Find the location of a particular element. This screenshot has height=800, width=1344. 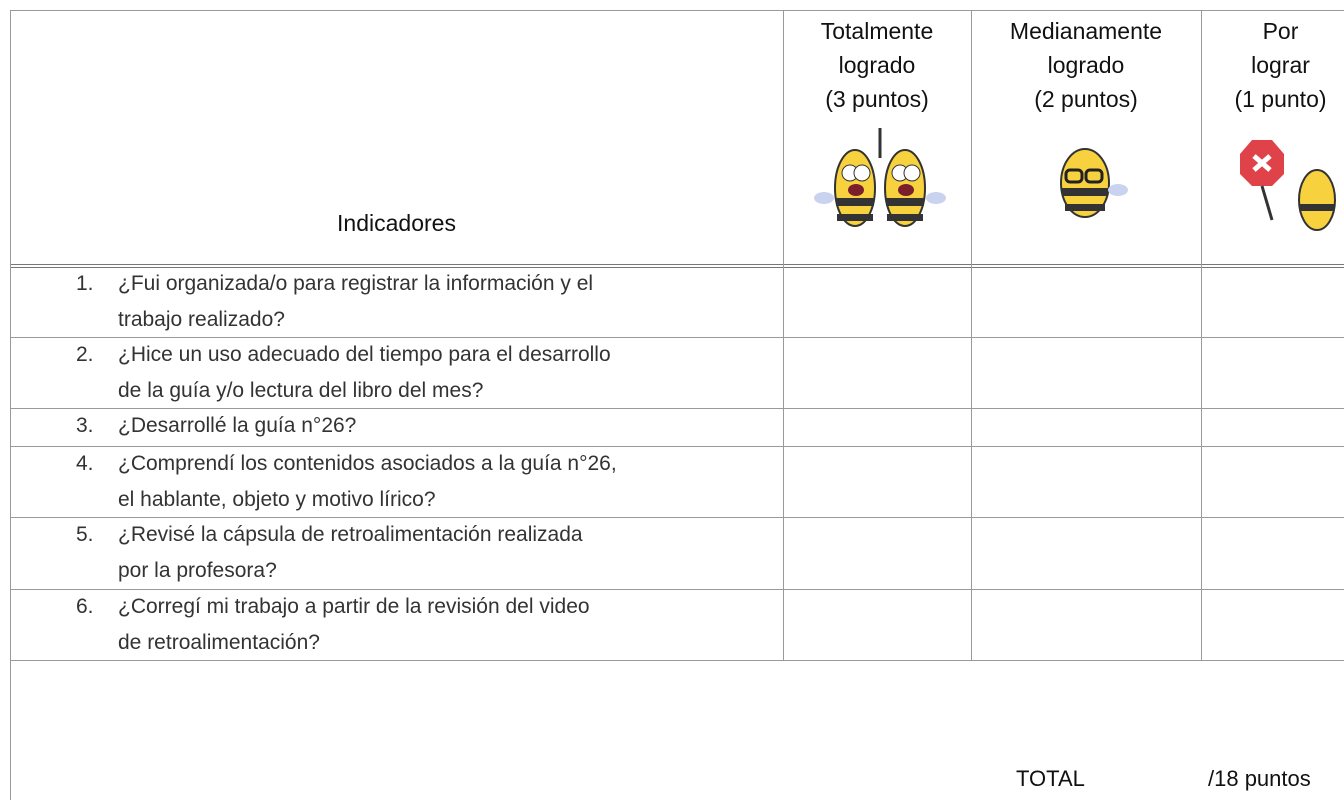

row-text: el hablante, objeto y motivo lírico? is located at coordinates (277, 499).